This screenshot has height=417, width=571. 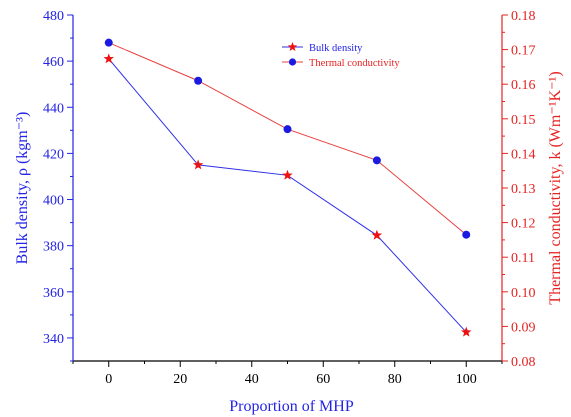 I want to click on left-y-tick-label: 480, so click(x=53, y=16).